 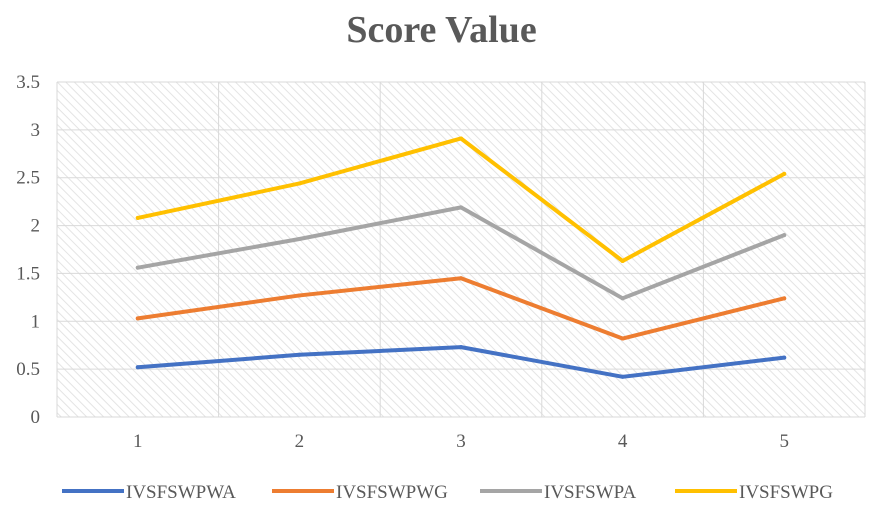 What do you see at coordinates (623, 441) in the screenshot?
I see `x-tick-label: 4` at bounding box center [623, 441].